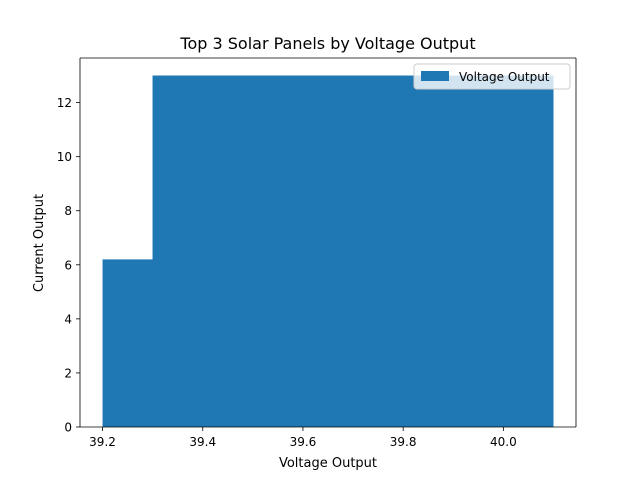 This screenshot has height=485, width=640. Describe the element at coordinates (68, 319) in the screenshot. I see `y-tick-label: 4` at that location.